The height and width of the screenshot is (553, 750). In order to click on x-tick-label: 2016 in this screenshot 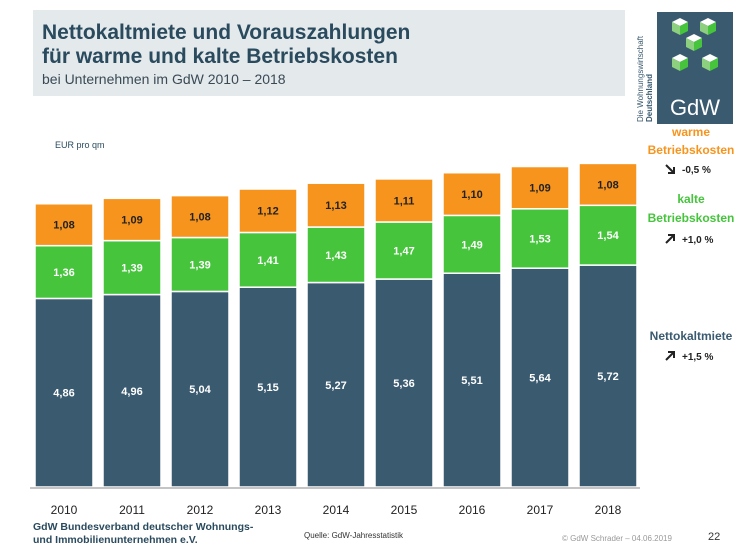, I will do `click(472, 510)`.